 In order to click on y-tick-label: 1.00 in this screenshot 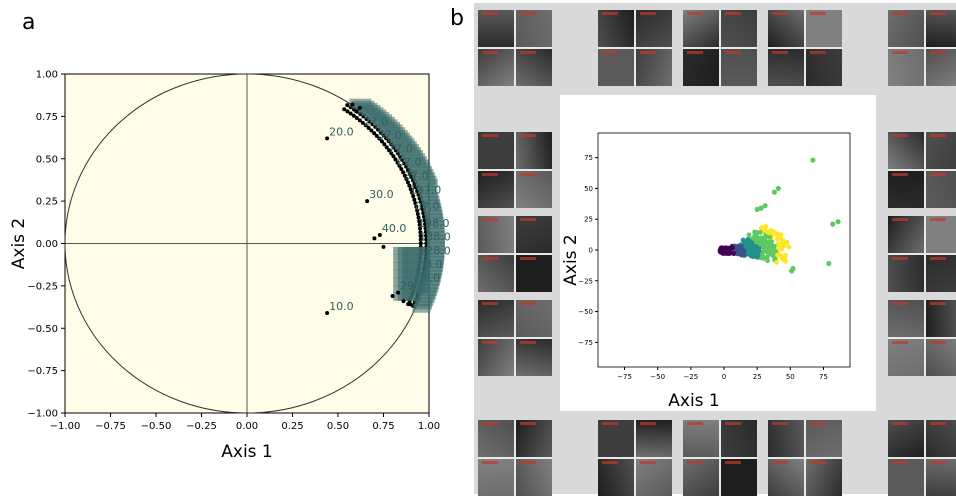, I will do `click(47, 75)`.